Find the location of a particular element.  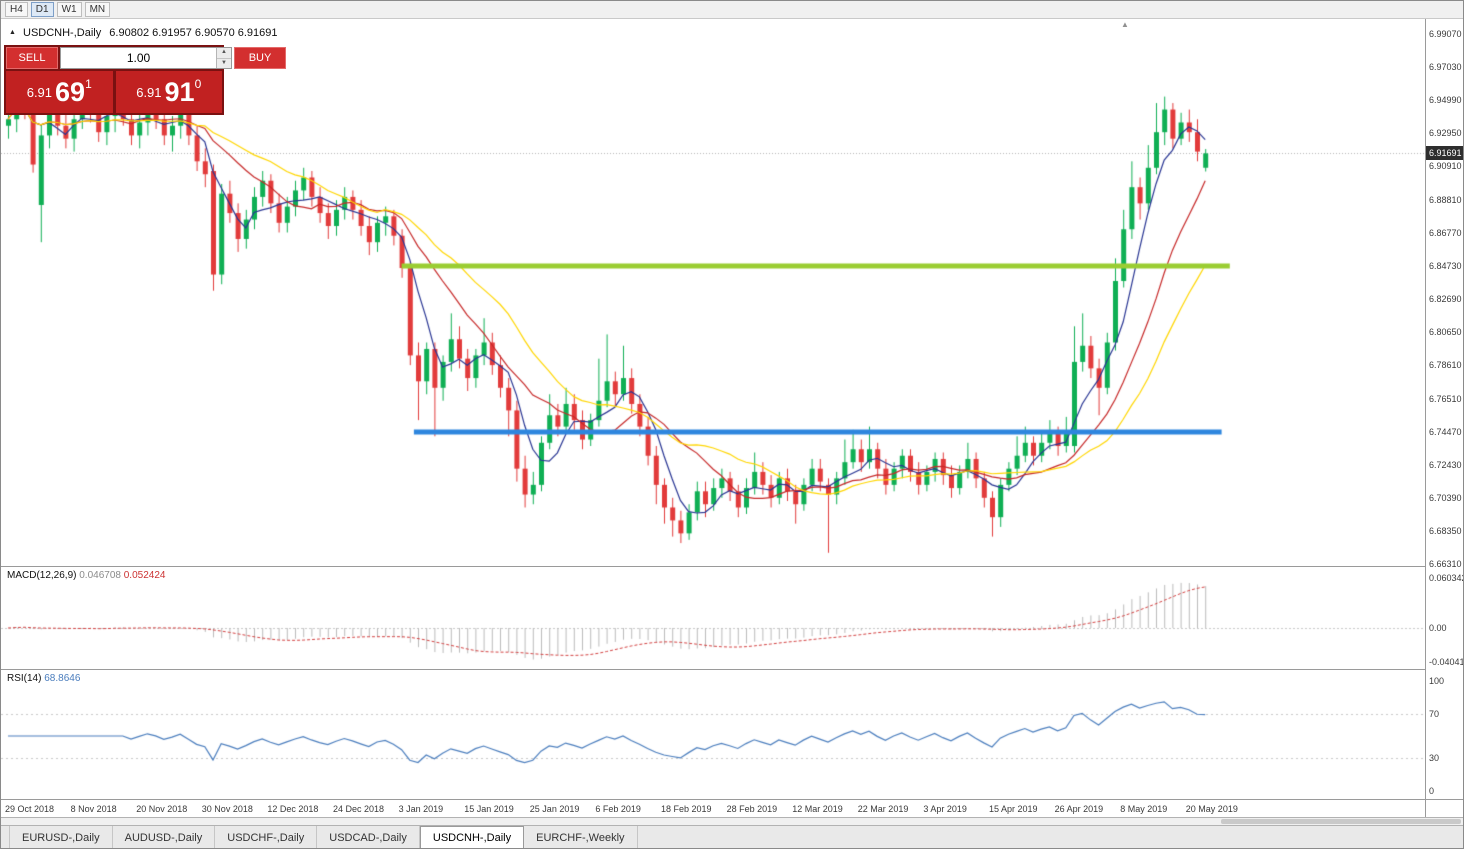

volume-input is located at coordinates (138, 58).